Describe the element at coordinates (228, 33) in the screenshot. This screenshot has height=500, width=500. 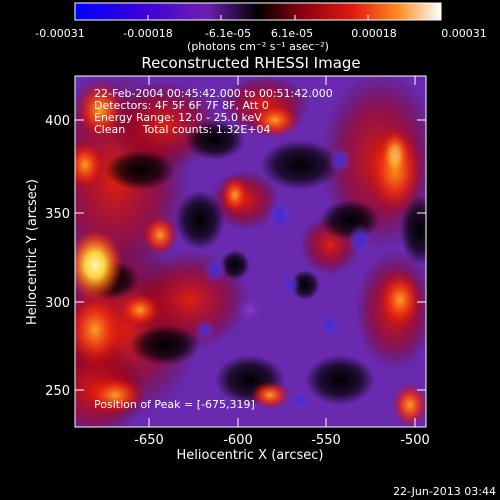
I see `colorbar-tick-label: -6.1e-05` at that location.